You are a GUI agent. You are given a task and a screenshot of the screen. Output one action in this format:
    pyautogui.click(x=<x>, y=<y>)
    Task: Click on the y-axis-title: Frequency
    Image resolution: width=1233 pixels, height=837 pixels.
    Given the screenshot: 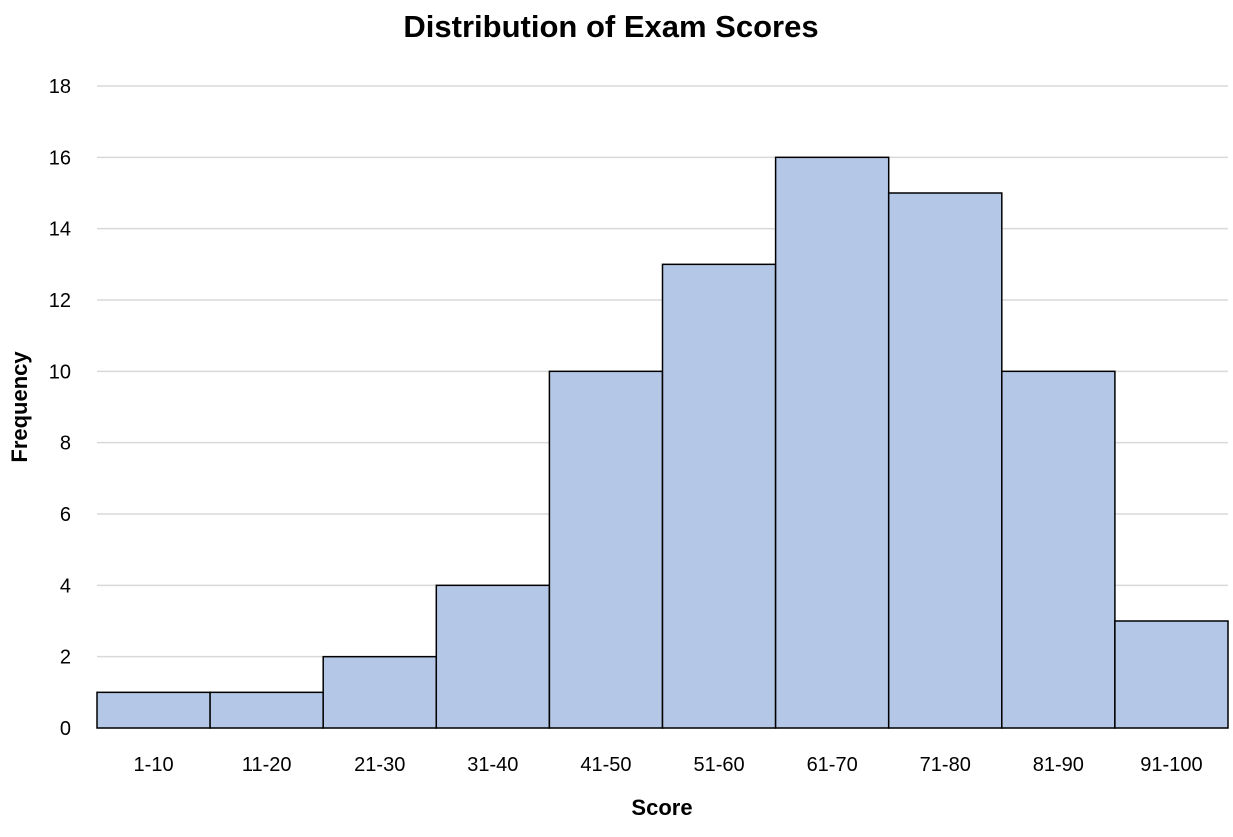 What is the action you would take?
    pyautogui.click(x=19, y=407)
    